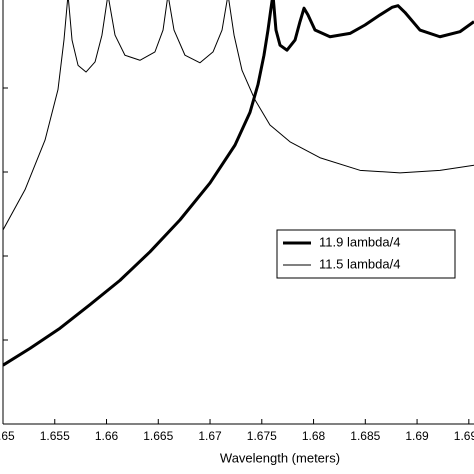 This screenshot has width=474, height=474. Describe the element at coordinates (262, 436) in the screenshot. I see `x-tick-label: 1.675` at that location.